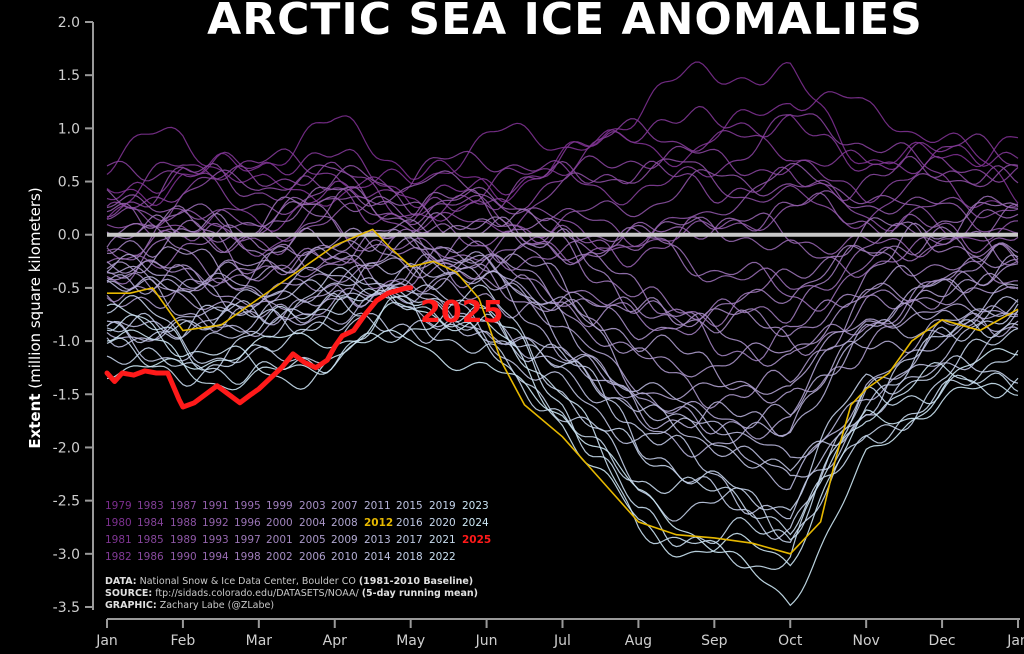 The height and width of the screenshot is (654, 1024). Describe the element at coordinates (377, 506) in the screenshot. I see `legend-year-2011: 2011` at that location.